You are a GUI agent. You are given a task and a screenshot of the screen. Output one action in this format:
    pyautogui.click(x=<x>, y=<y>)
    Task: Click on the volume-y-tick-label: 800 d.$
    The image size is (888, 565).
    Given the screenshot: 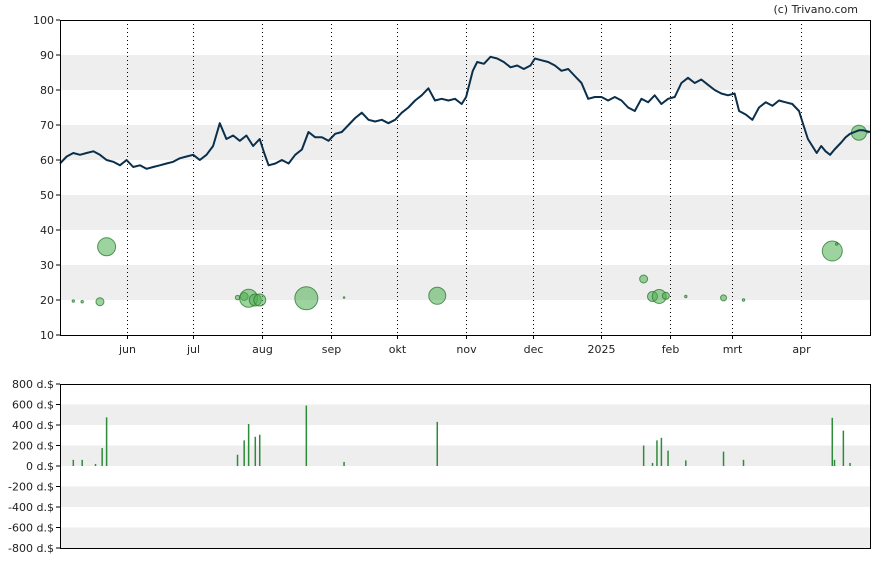 What is the action you would take?
    pyautogui.click(x=33, y=384)
    